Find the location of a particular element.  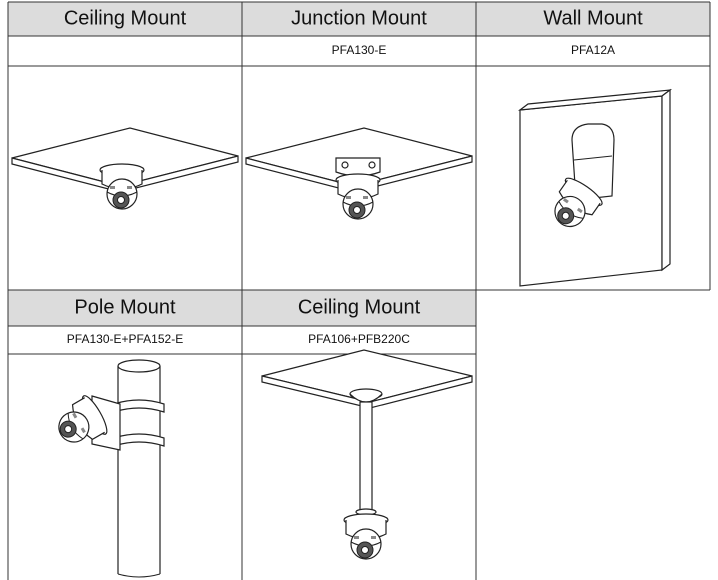

pole-mount-illustration is located at coordinates (107, 468).